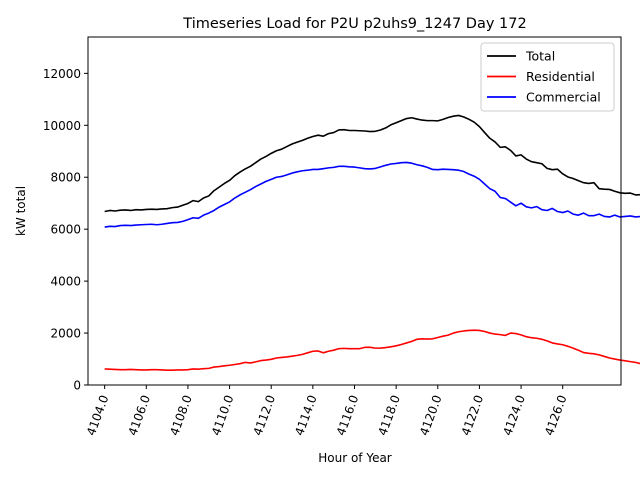 This screenshot has height=480, width=640. Describe the element at coordinates (77, 386) in the screenshot. I see `y-tick-label: 0` at that location.